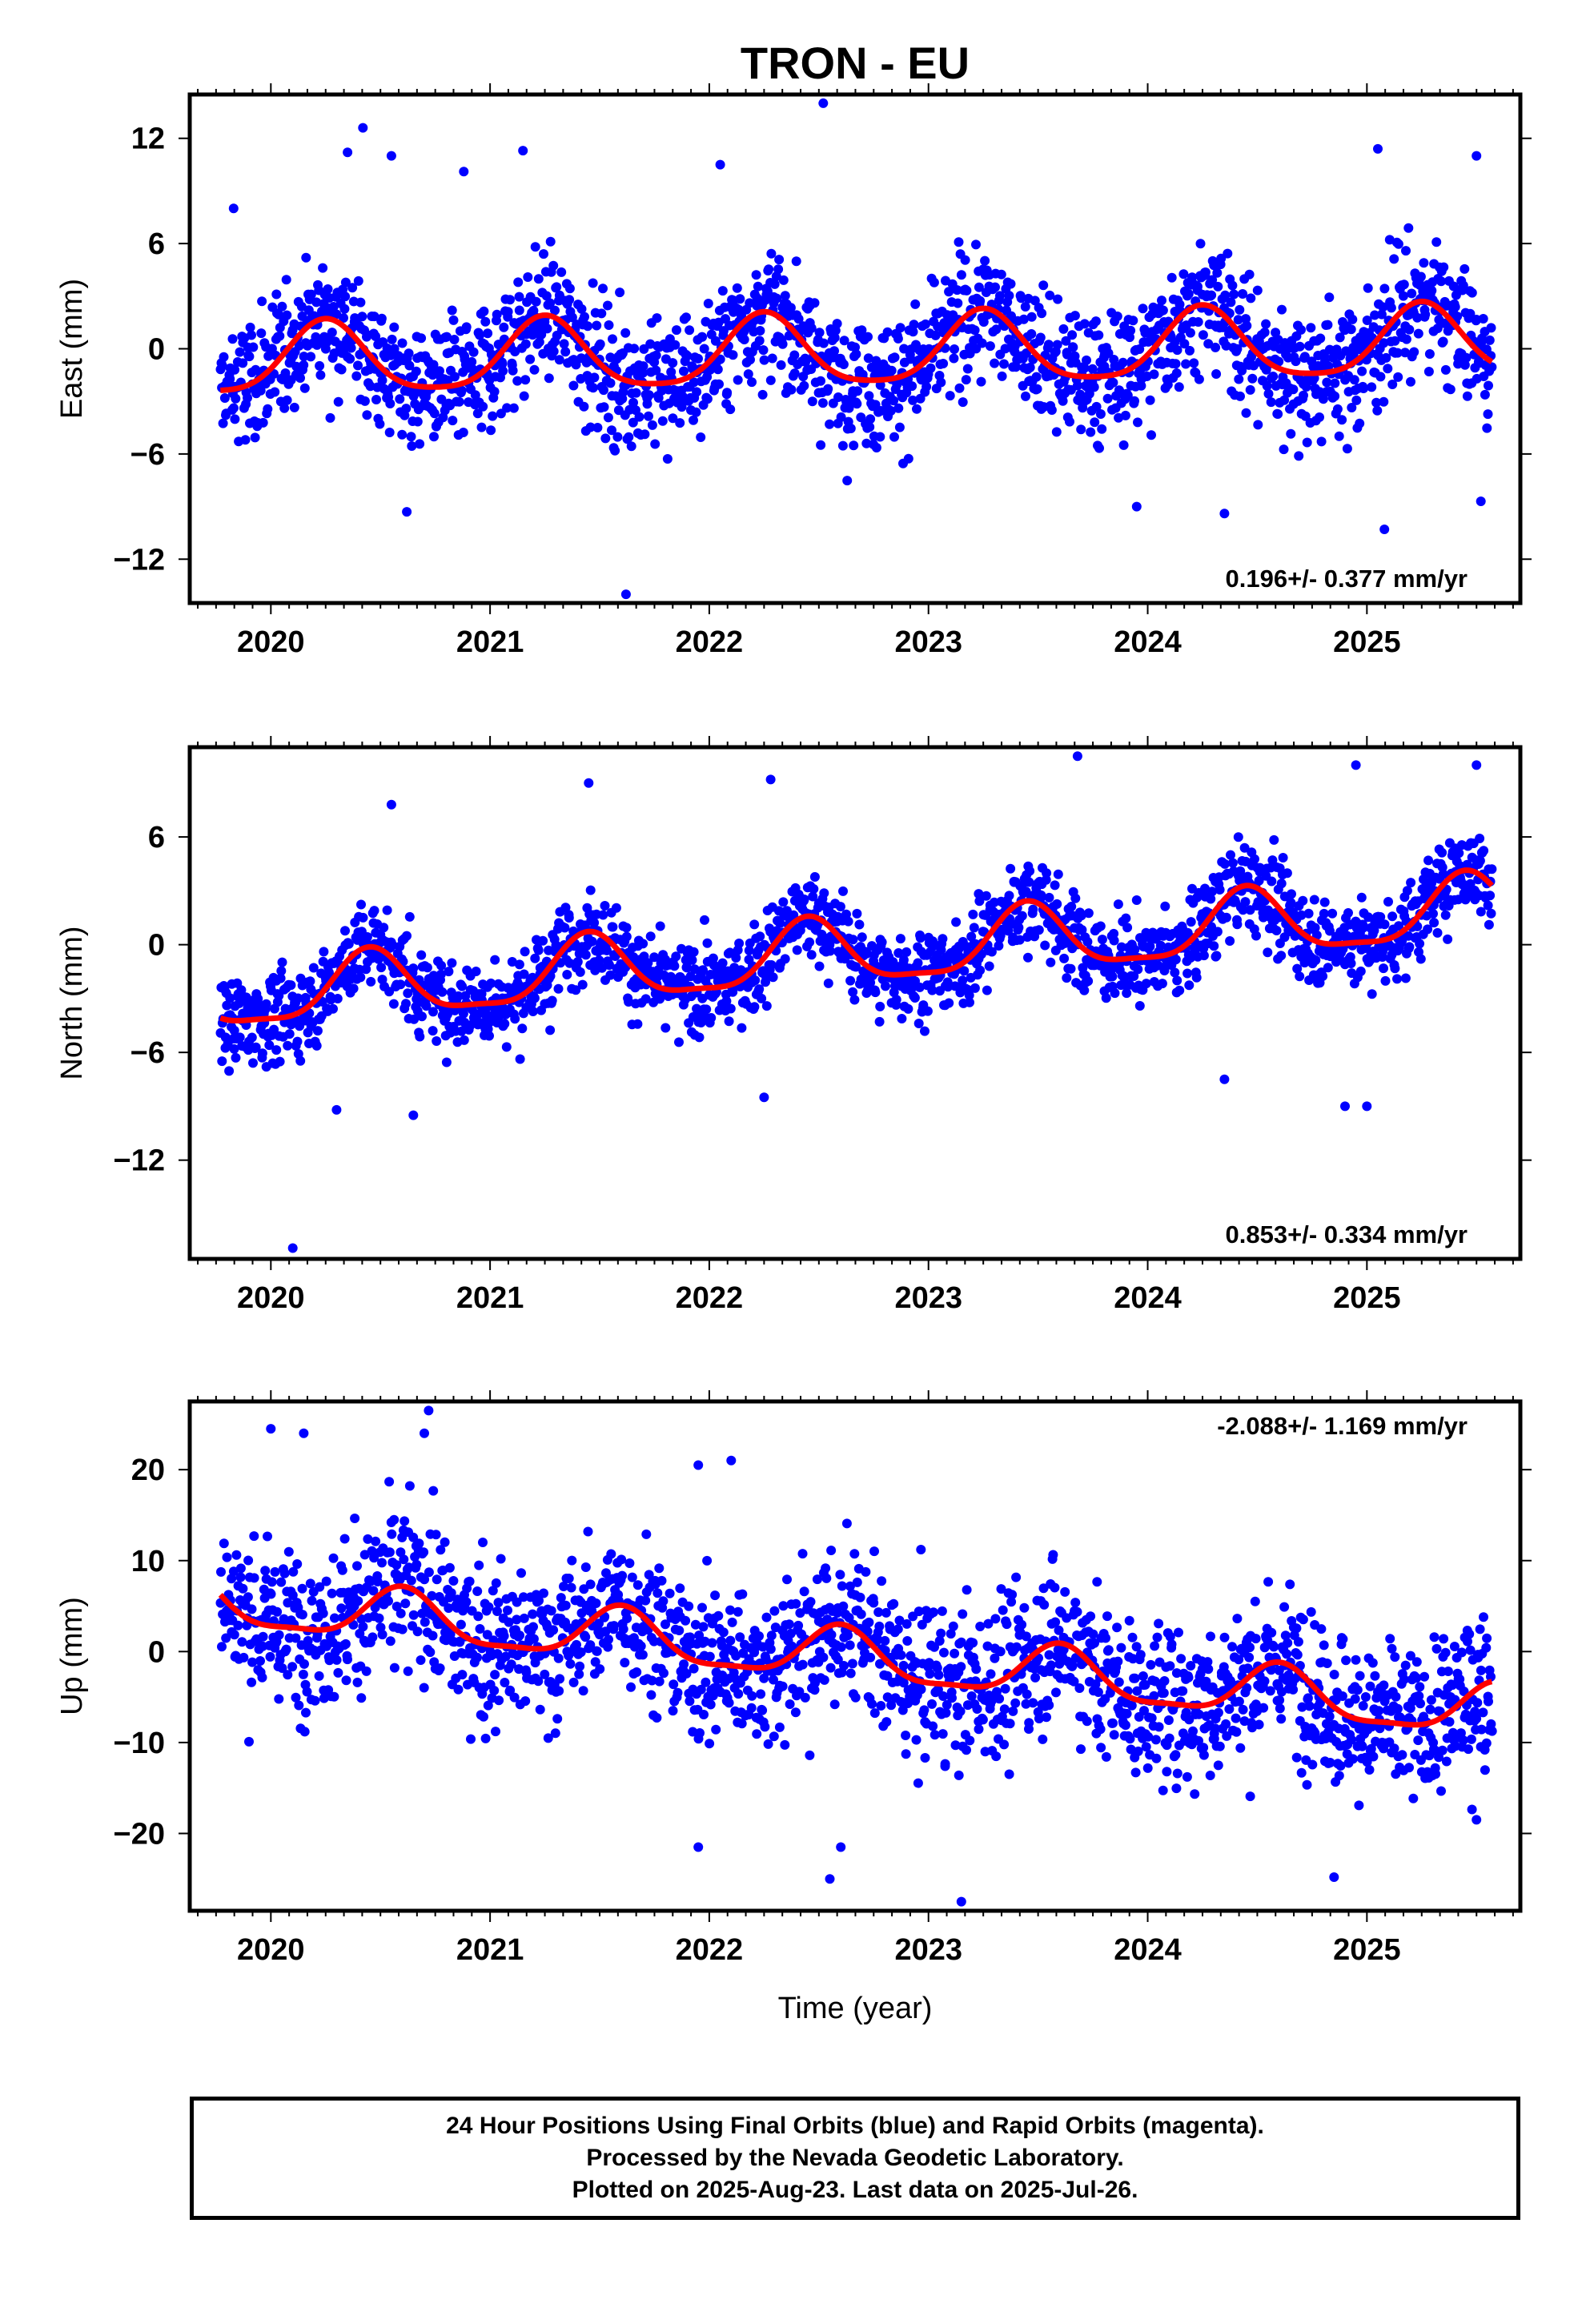 This screenshot has width=1582, height=2324. I want to click on east-fit-line, so click(856, 345).